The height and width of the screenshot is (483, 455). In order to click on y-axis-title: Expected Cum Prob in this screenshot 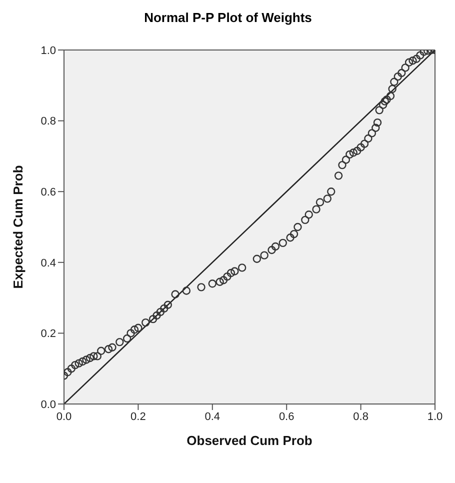, I will do `click(18, 227)`.